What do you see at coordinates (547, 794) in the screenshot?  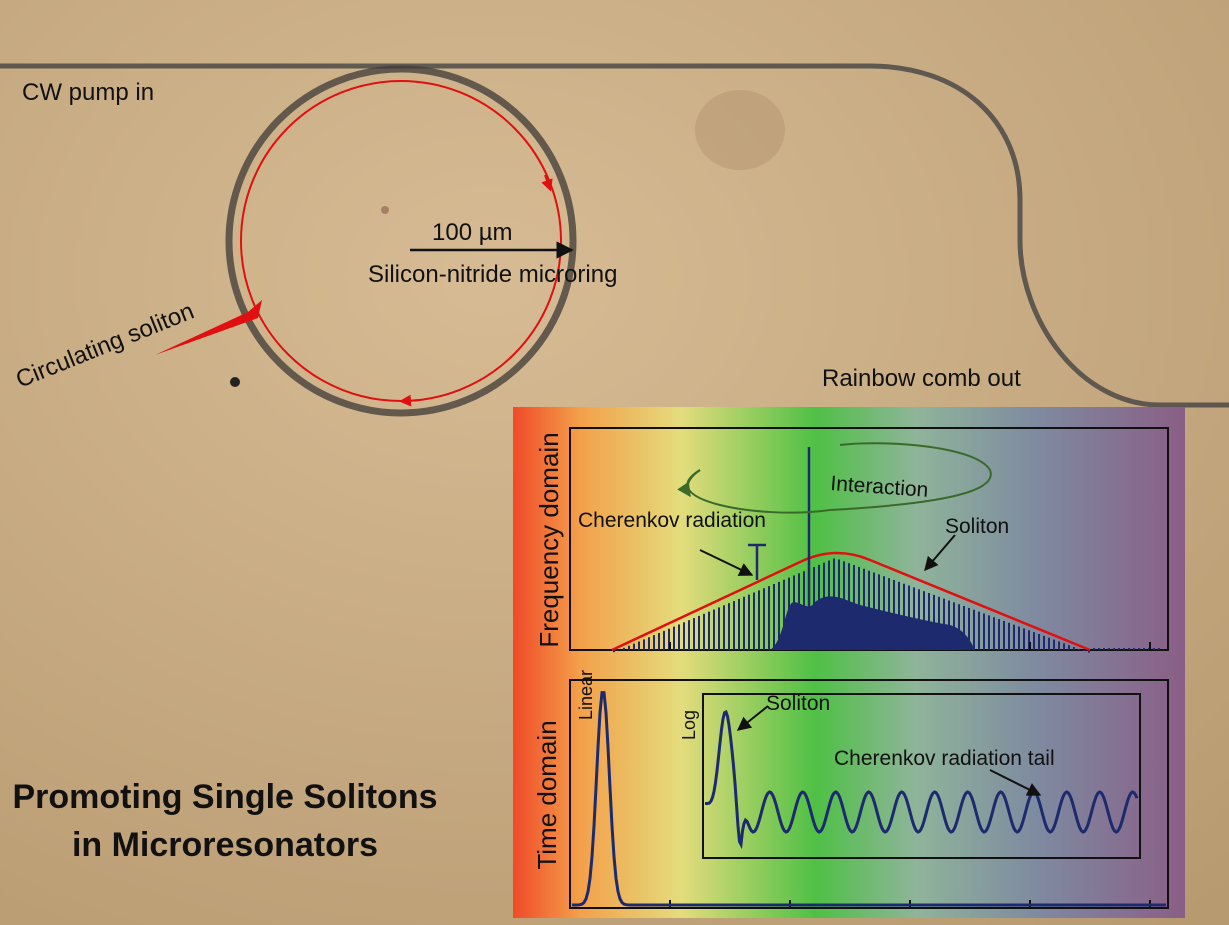 I see `axis-label: Time domain` at bounding box center [547, 794].